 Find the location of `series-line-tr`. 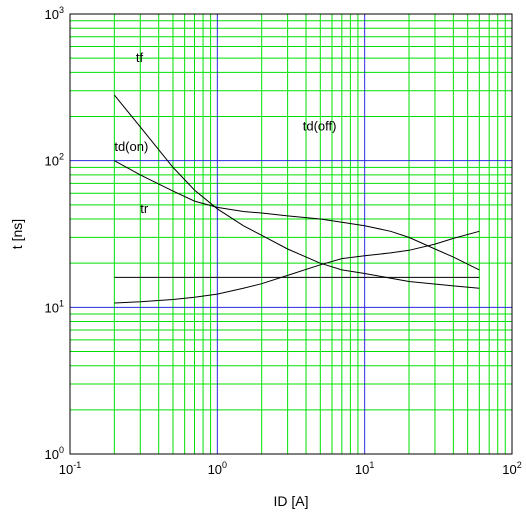

series-line-tr is located at coordinates (297, 267).